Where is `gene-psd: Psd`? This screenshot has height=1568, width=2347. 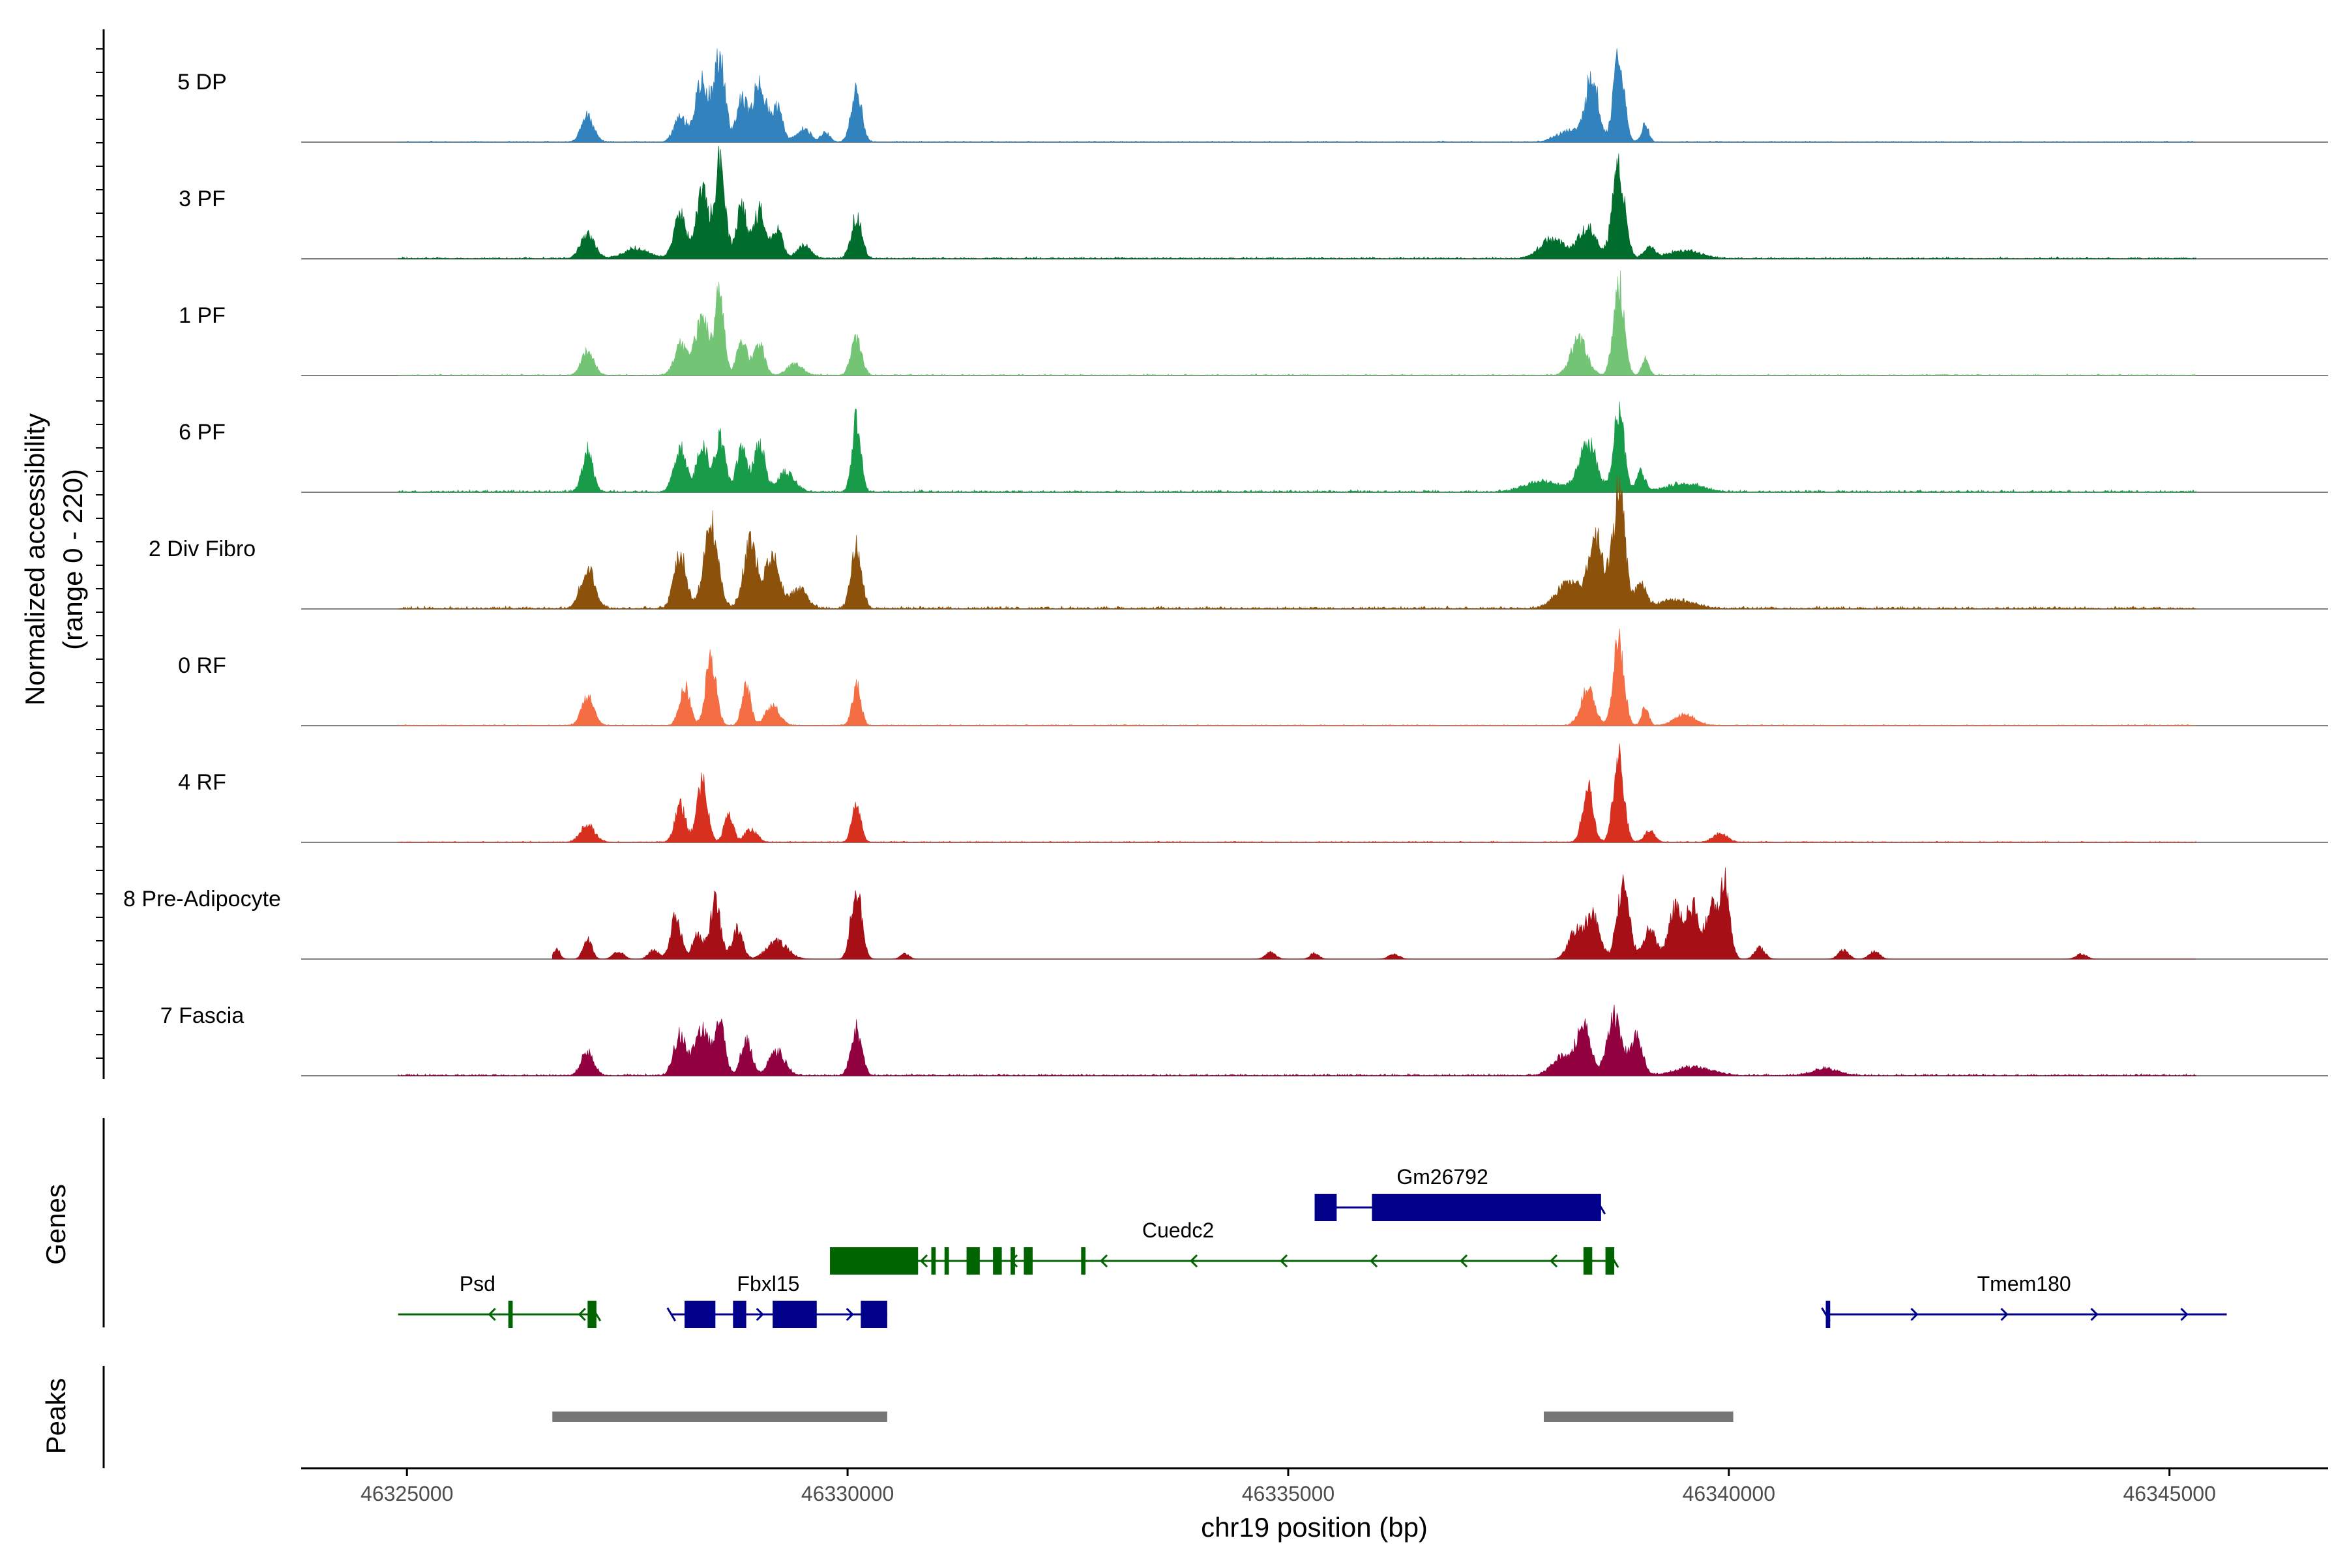 gene-psd: Psd is located at coordinates (500, 1300).